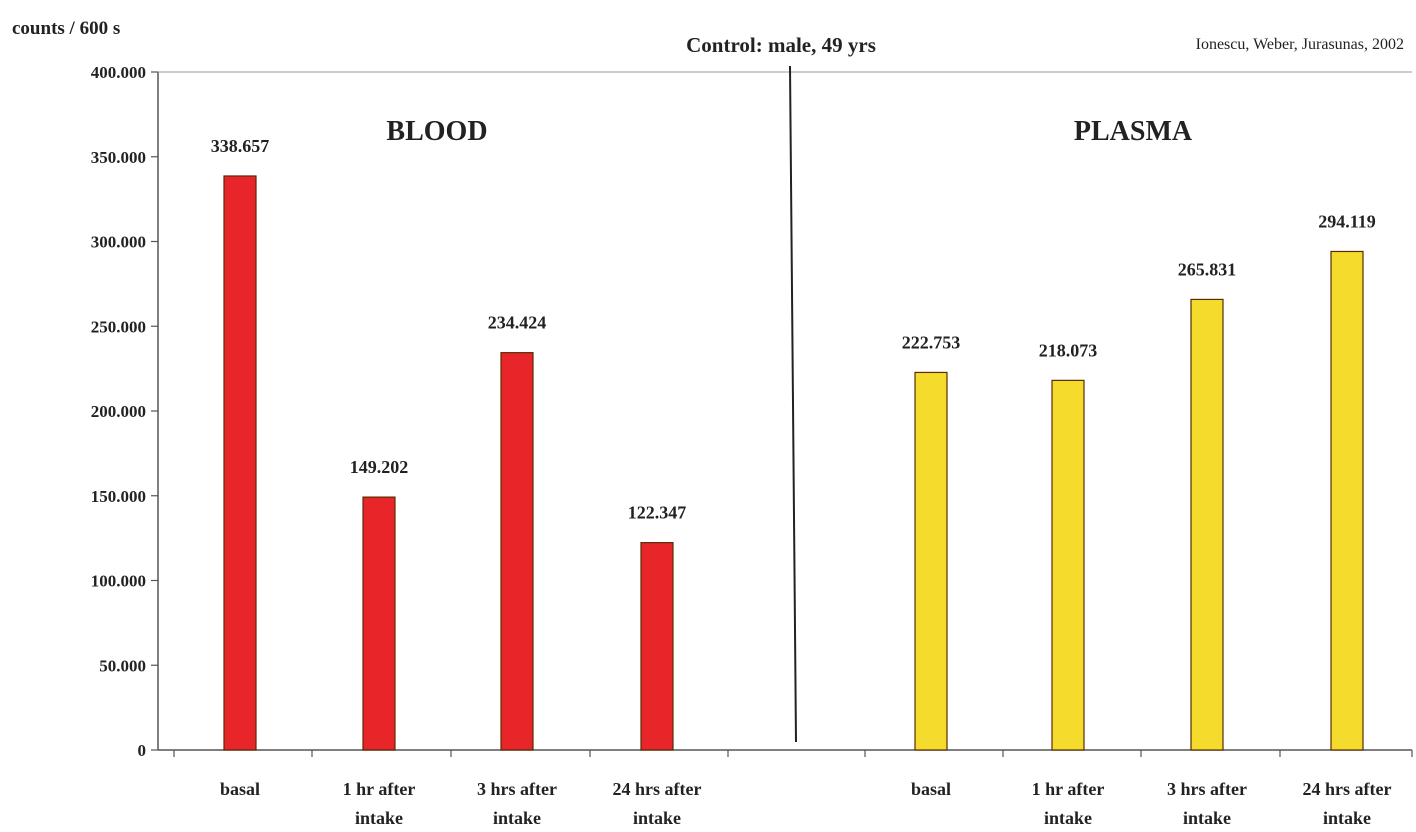 This screenshot has width=1416, height=832. I want to click on y-tick-label: 400.000, so click(118, 72).